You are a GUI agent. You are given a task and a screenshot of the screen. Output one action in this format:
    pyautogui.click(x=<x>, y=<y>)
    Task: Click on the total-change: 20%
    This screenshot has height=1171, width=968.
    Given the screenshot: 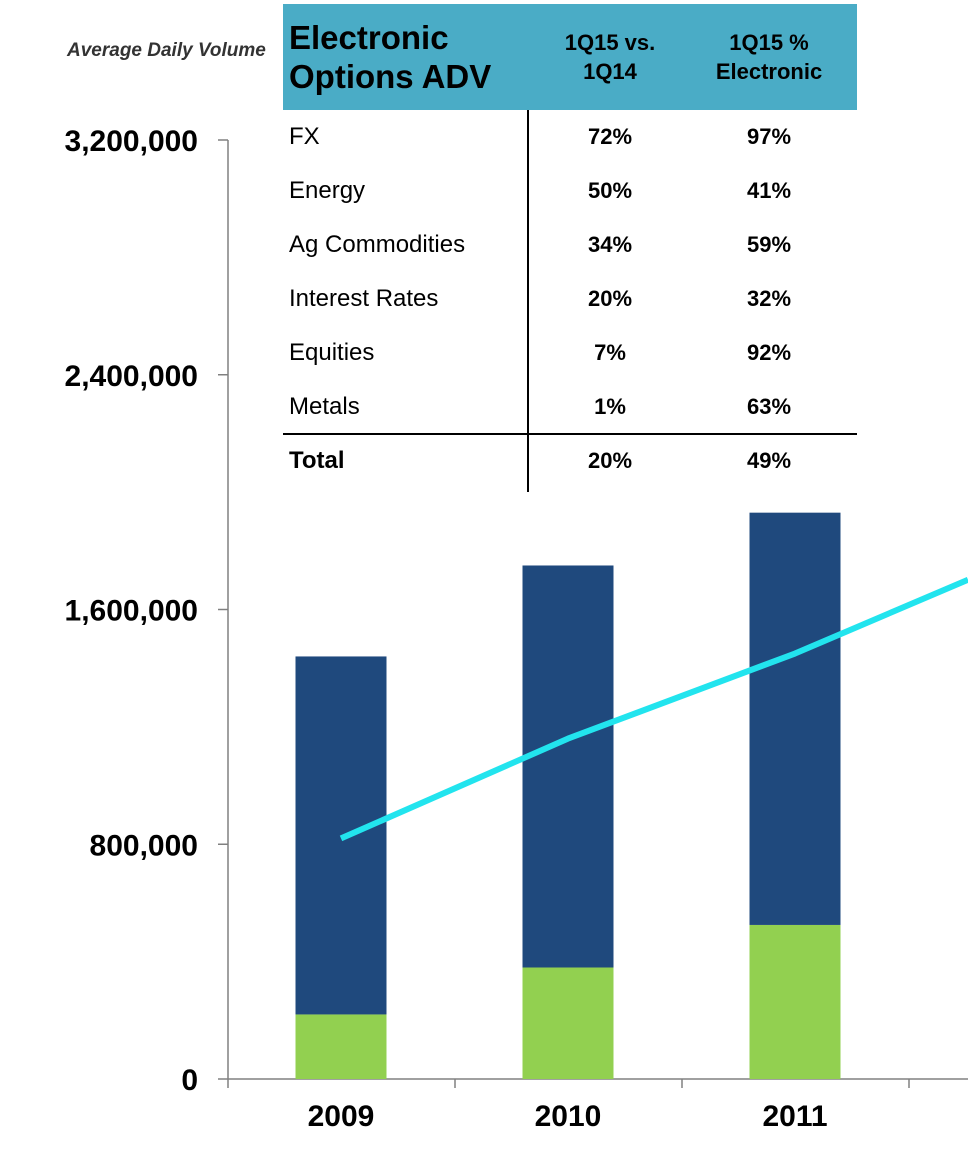 What is the action you would take?
    pyautogui.click(x=610, y=460)
    